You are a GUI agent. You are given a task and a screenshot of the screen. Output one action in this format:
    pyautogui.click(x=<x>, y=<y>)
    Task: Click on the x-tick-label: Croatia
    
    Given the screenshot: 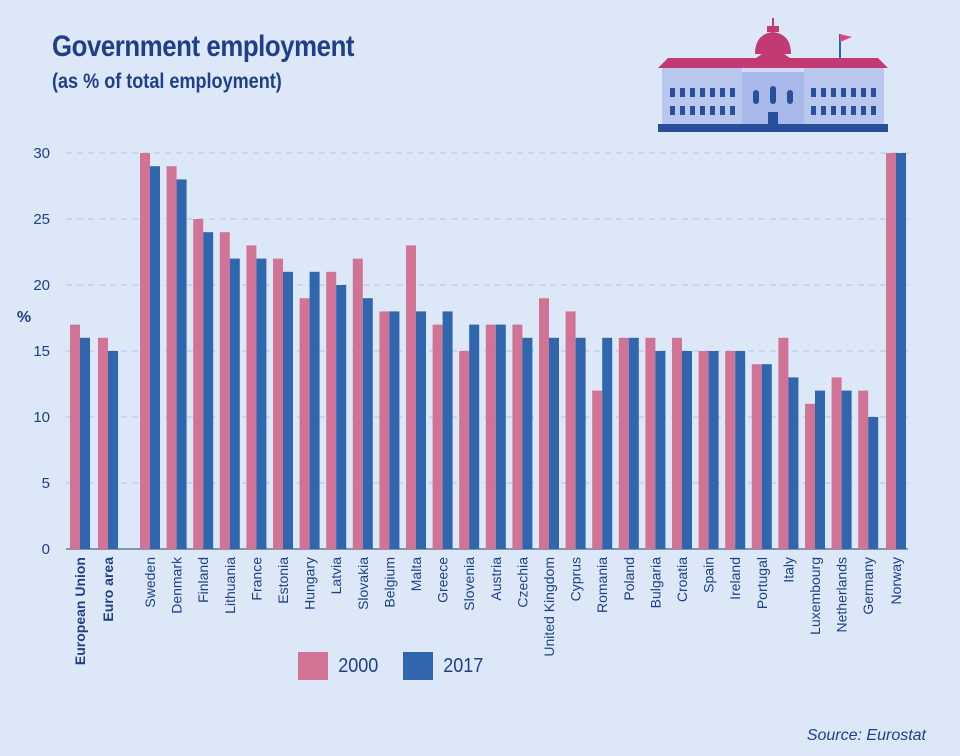 What is the action you would take?
    pyautogui.click(x=682, y=579)
    